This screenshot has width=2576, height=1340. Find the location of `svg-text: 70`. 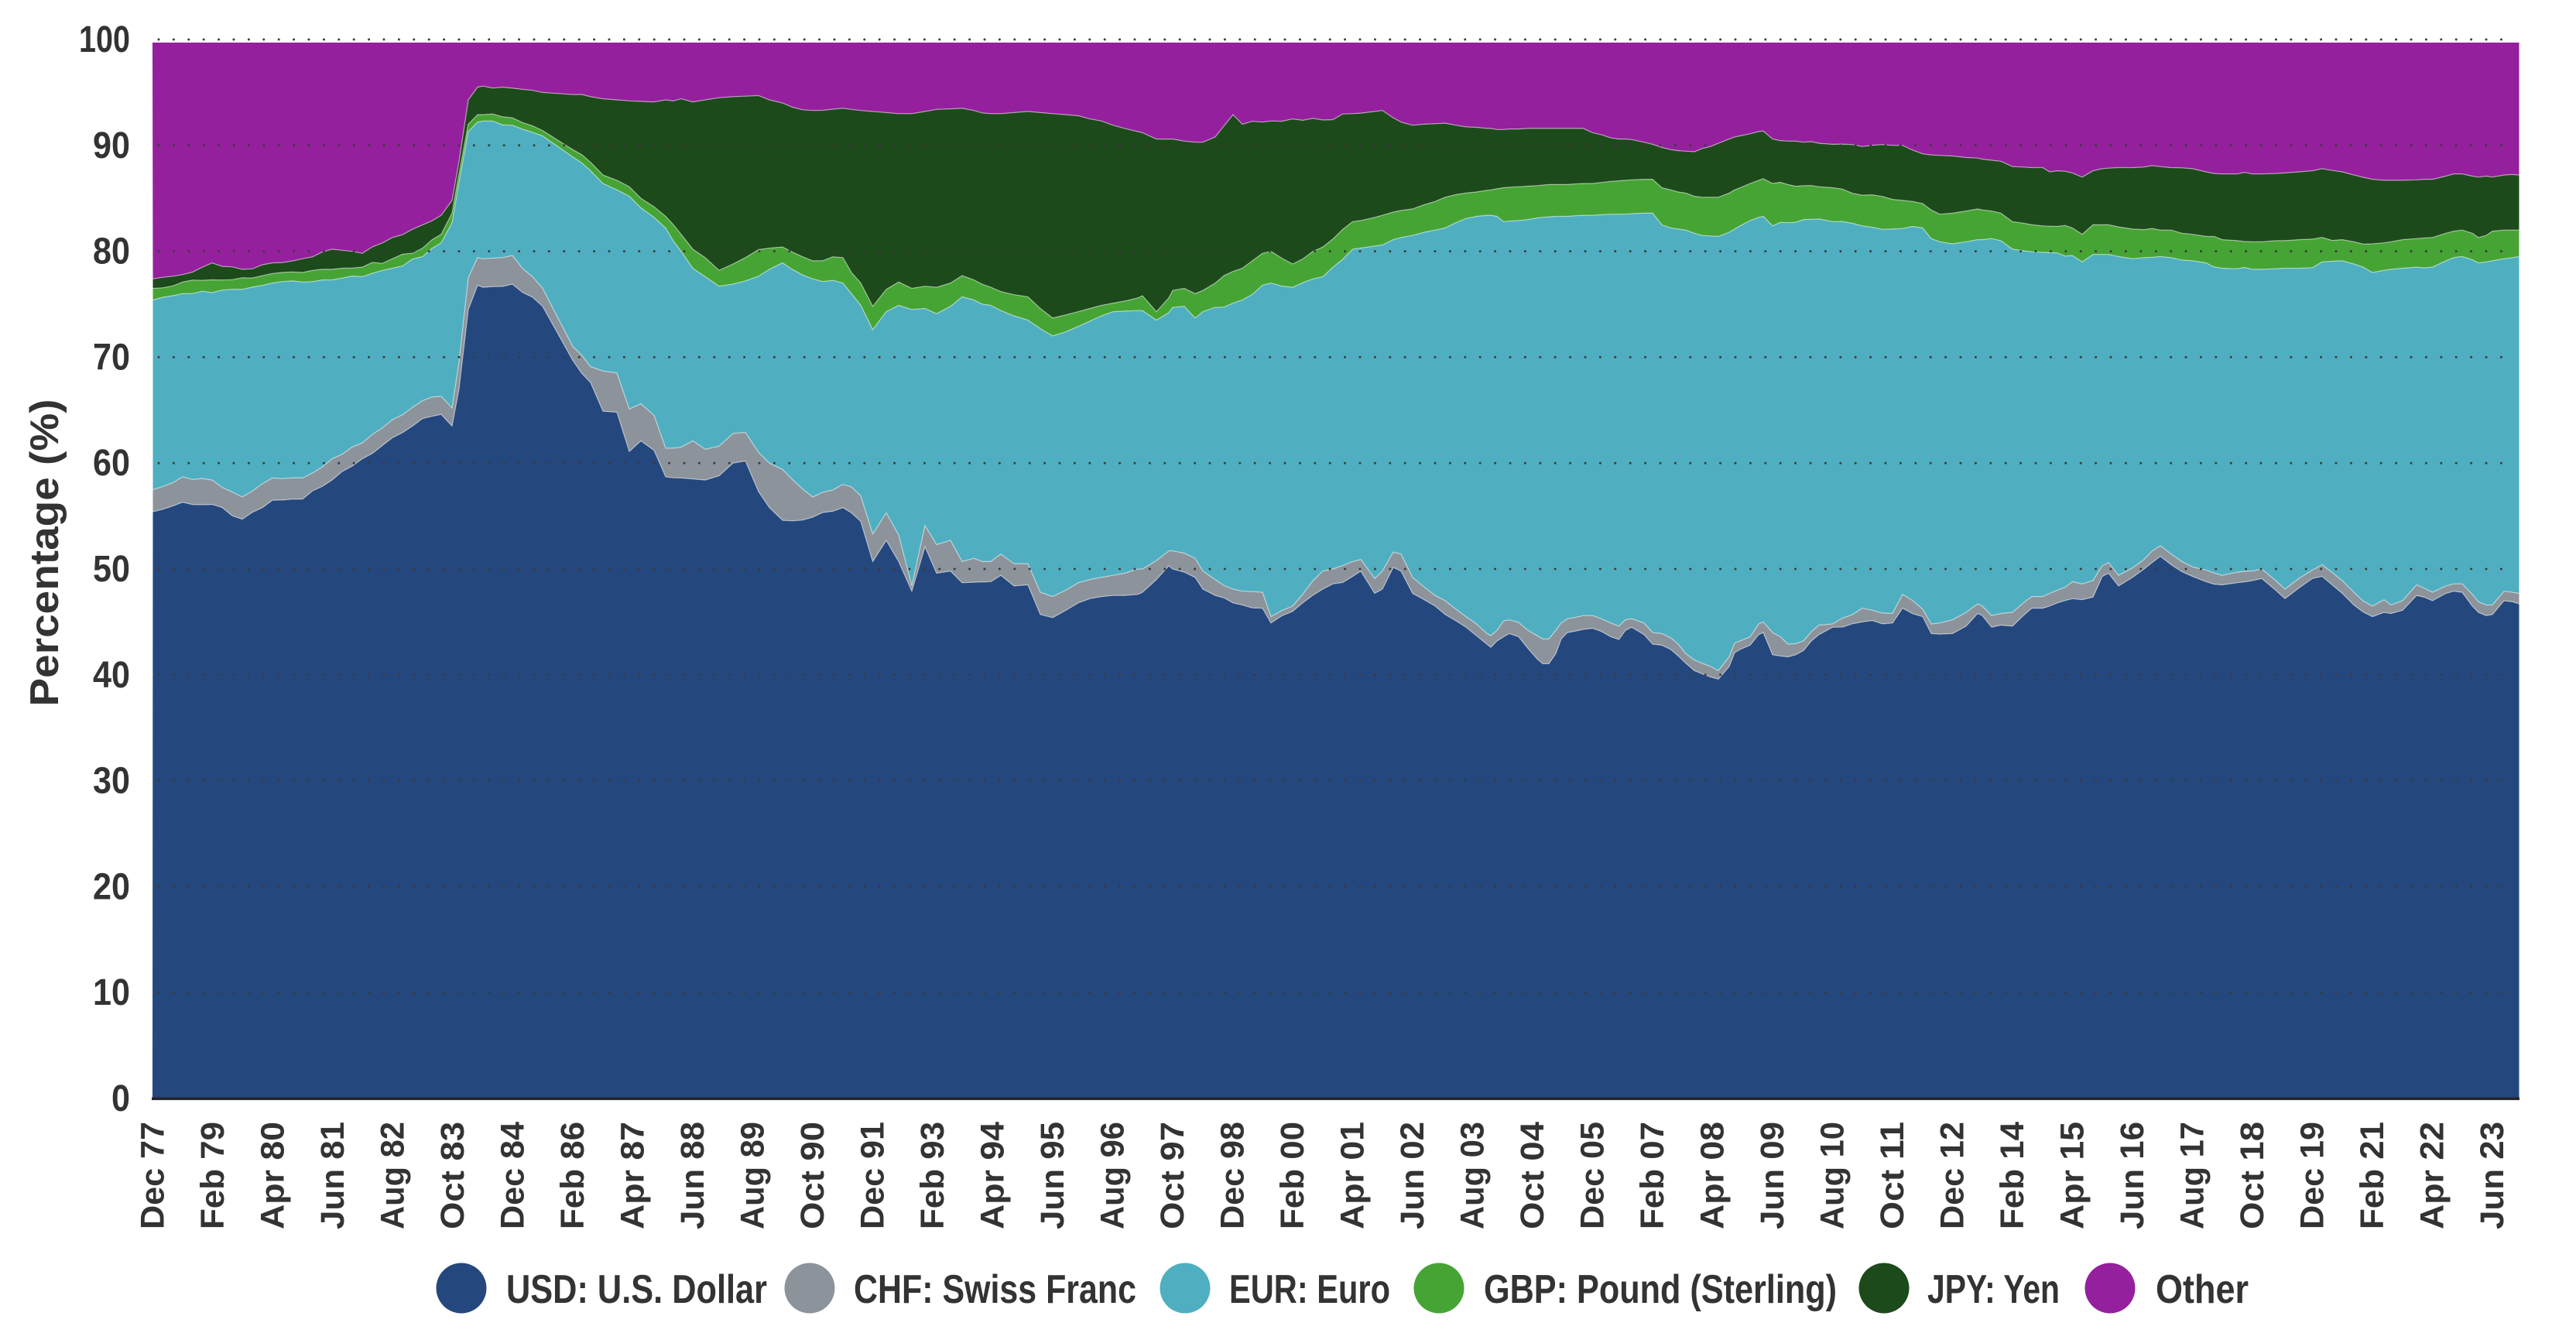

svg-text: 70 is located at coordinates (112, 357).